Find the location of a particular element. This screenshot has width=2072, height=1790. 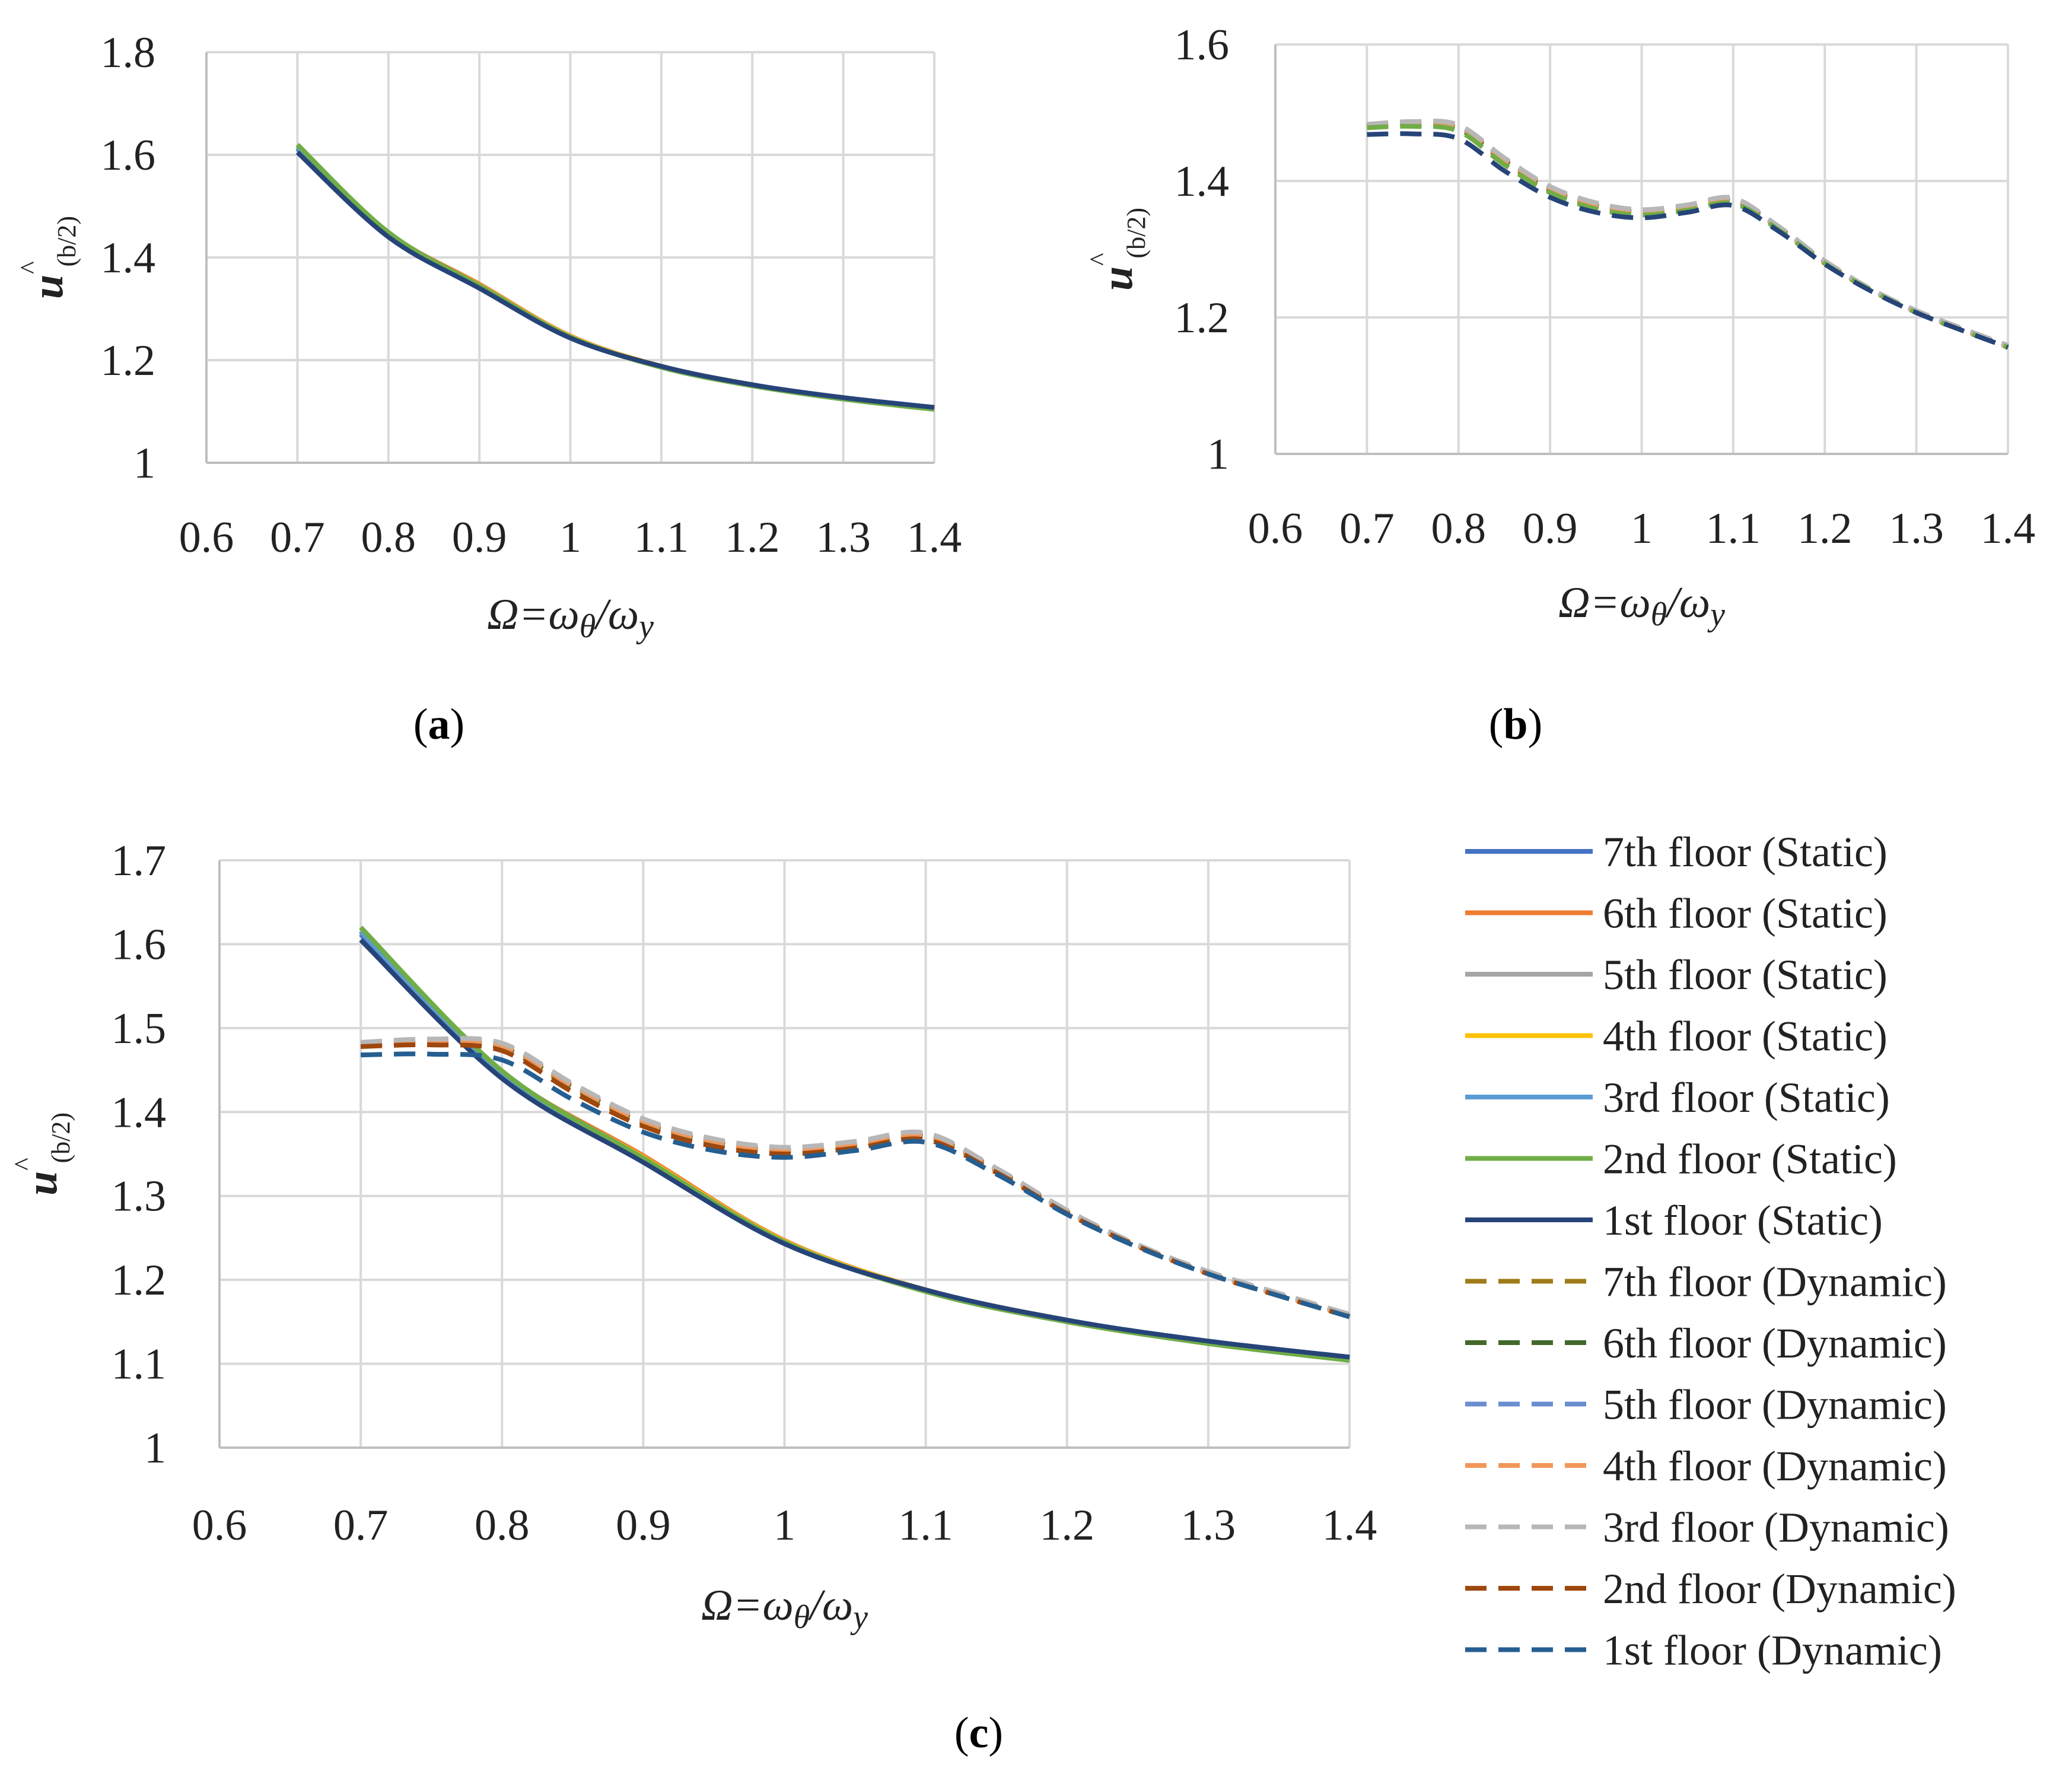

legend-label: 4th floor (Dynamic) is located at coordinates (1775, 1466).